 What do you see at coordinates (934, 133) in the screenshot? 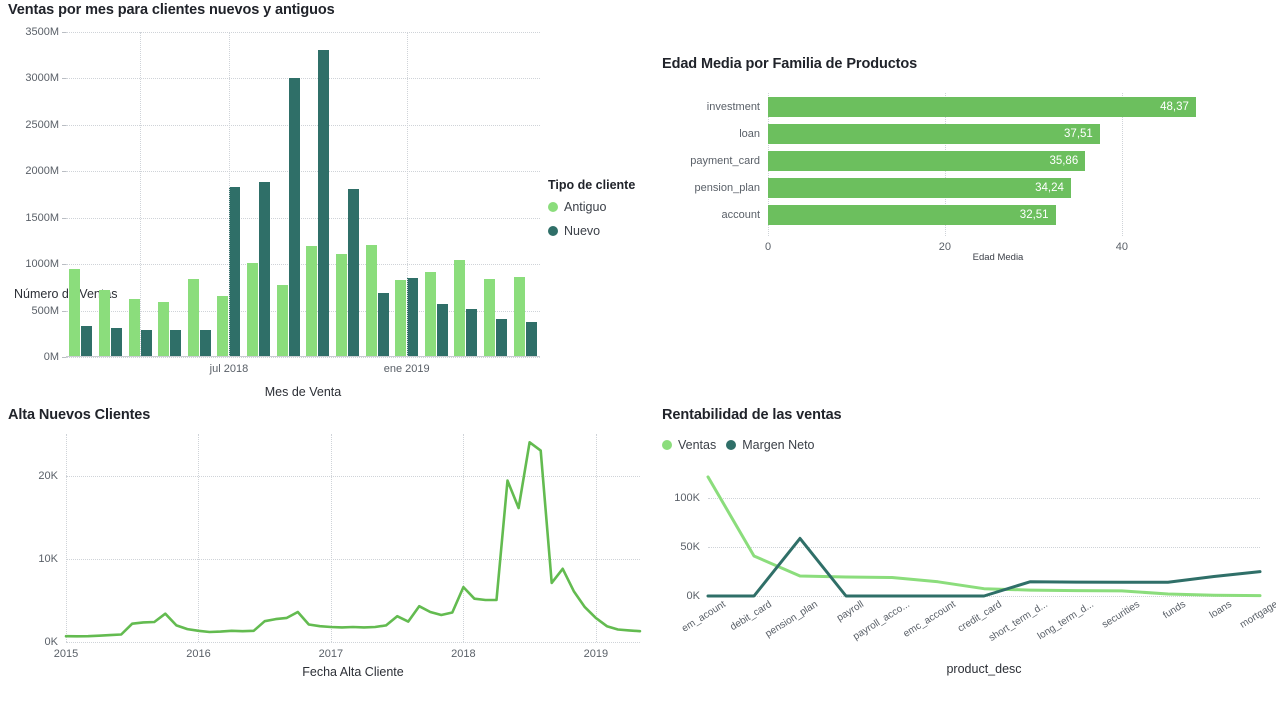
I see `age-bar: 37,51` at bounding box center [934, 133].